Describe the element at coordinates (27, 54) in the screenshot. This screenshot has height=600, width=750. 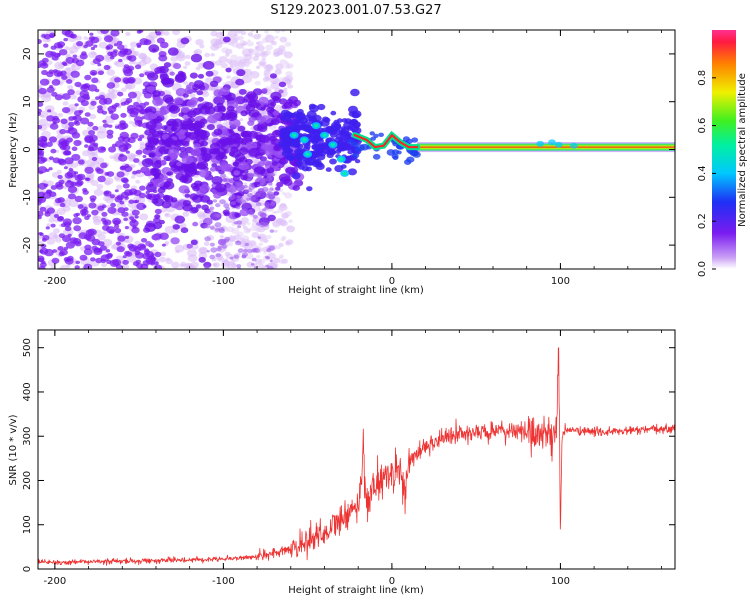
I see `spectrogram-y-tick-label: 20` at that location.